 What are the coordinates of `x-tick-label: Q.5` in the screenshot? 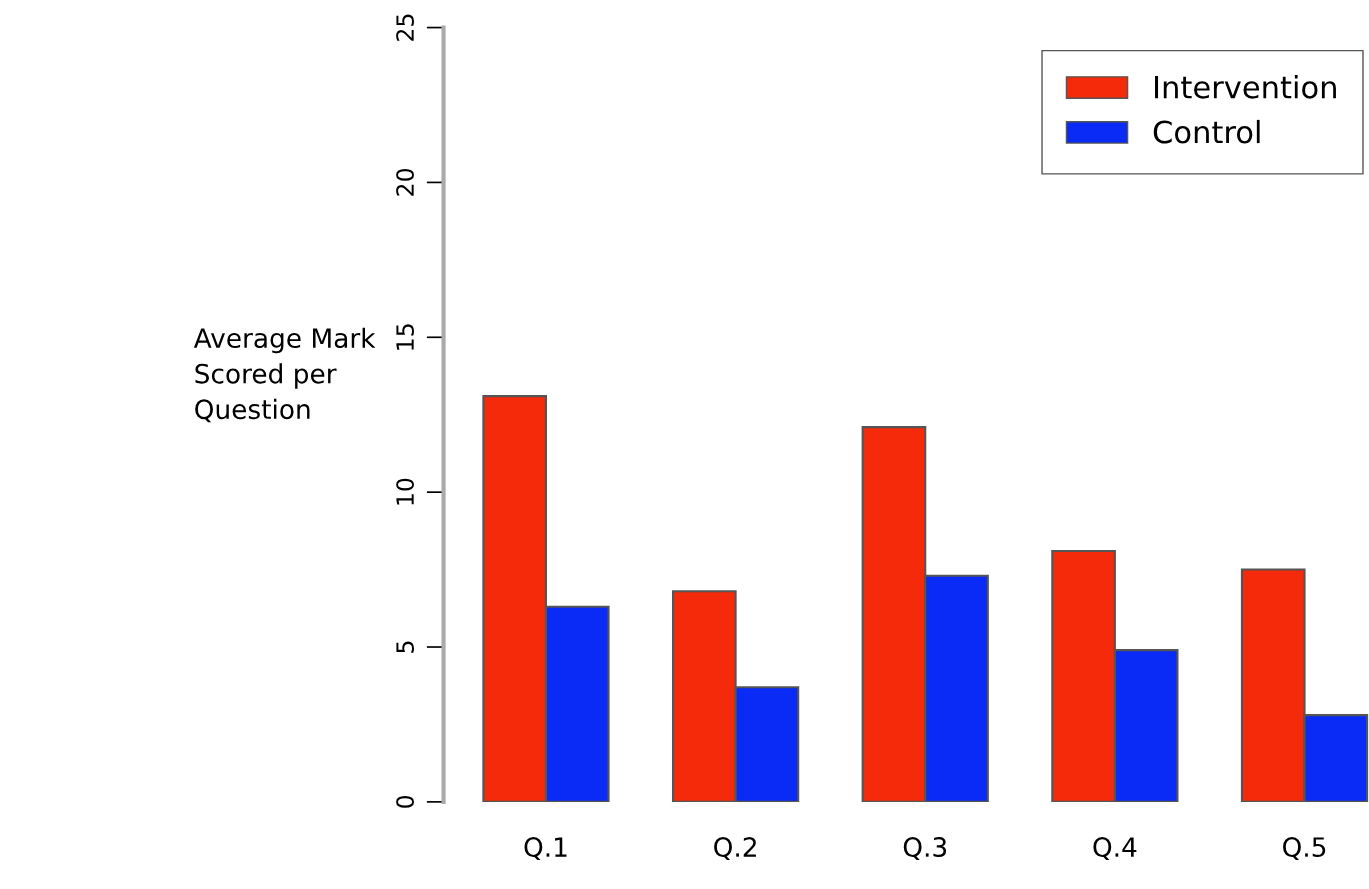 It's located at (1304, 849).